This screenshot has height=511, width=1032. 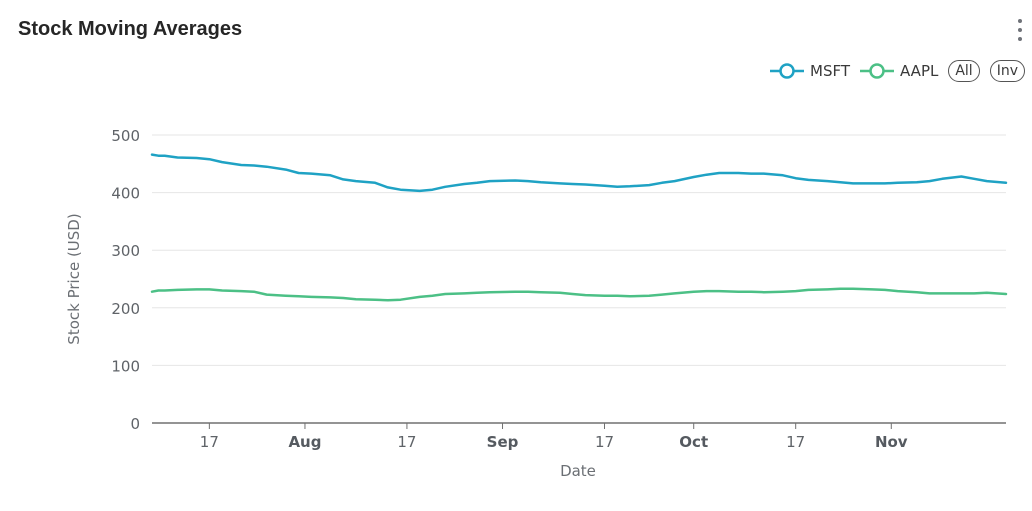 I want to click on y-tick-label: 500, so click(x=125, y=136).